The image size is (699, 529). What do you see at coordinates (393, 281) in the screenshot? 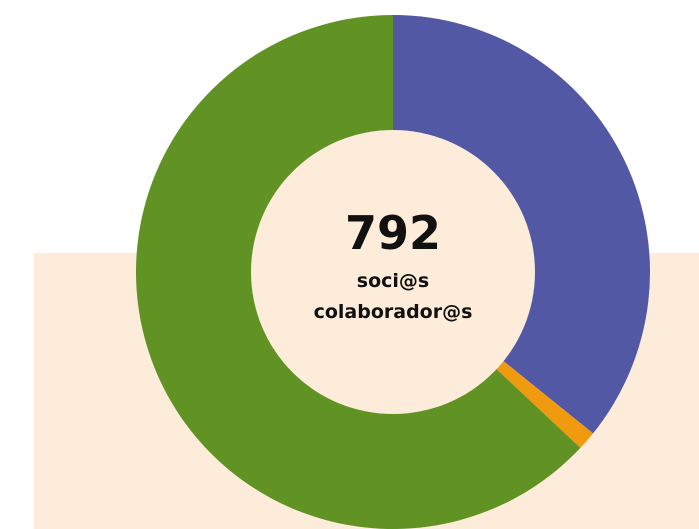
I see `center-label-line1: soci@s` at bounding box center [393, 281].